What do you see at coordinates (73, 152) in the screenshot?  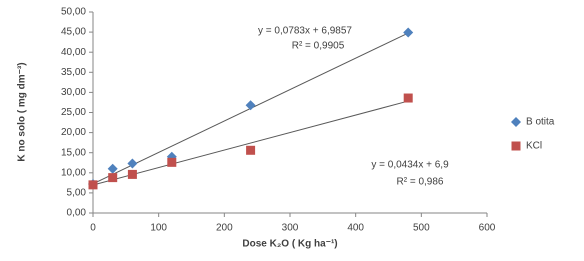 I see `y-tick-label: 15,00` at bounding box center [73, 152].